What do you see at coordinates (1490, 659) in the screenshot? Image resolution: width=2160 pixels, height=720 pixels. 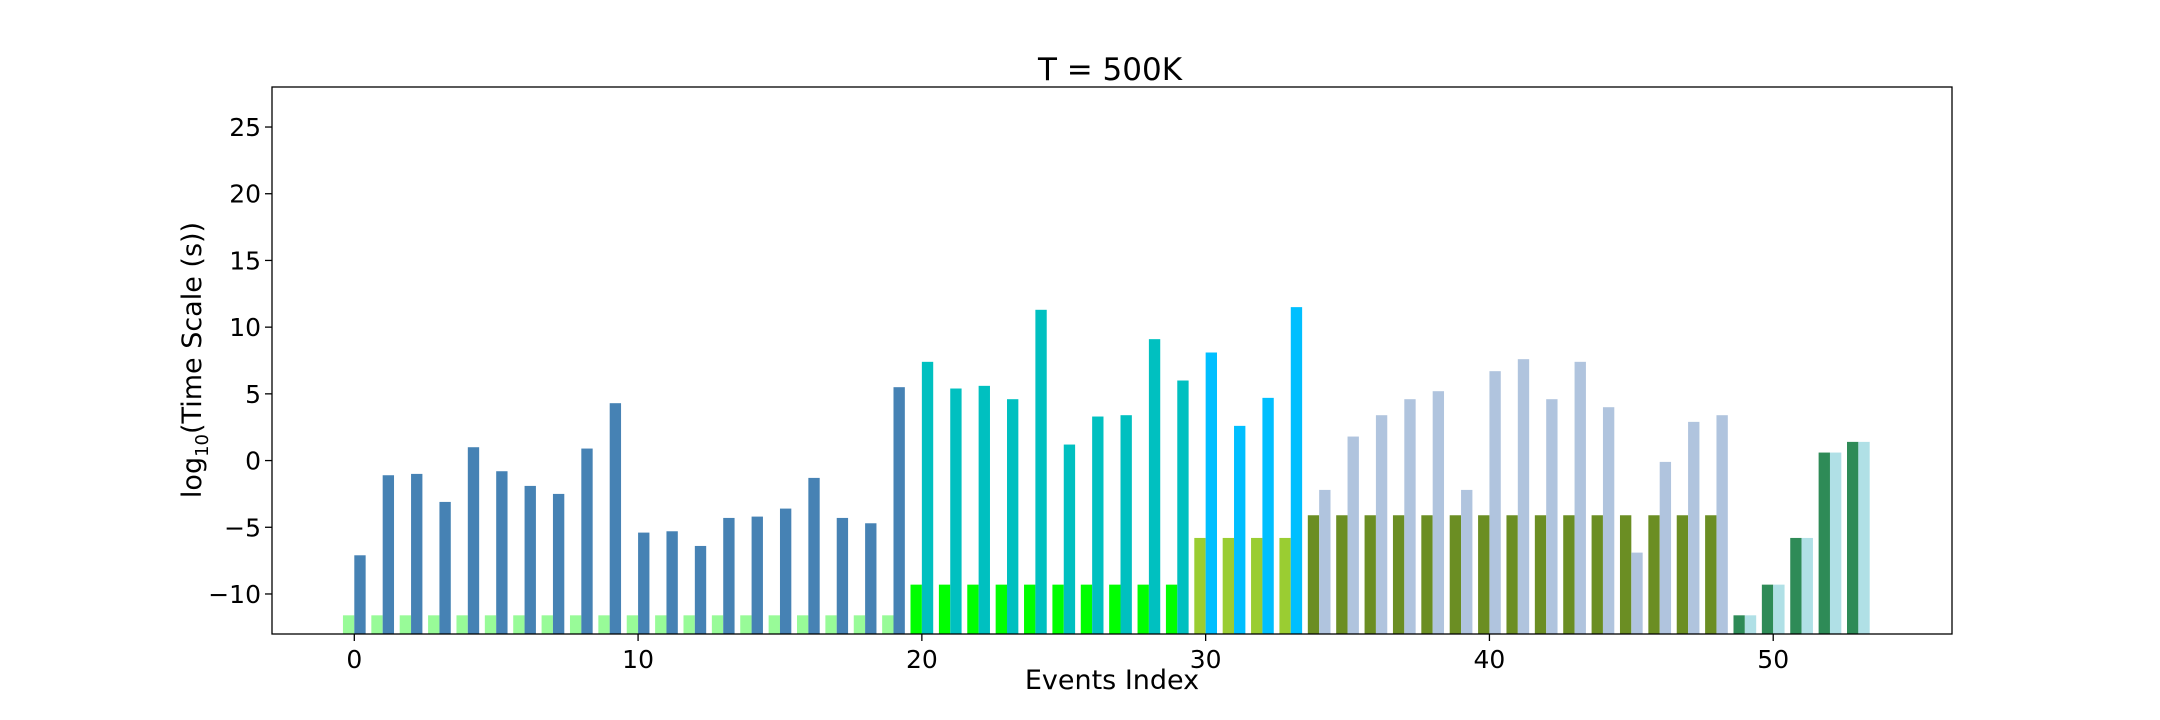 I see `x-tick-label: 40` at bounding box center [1490, 659].